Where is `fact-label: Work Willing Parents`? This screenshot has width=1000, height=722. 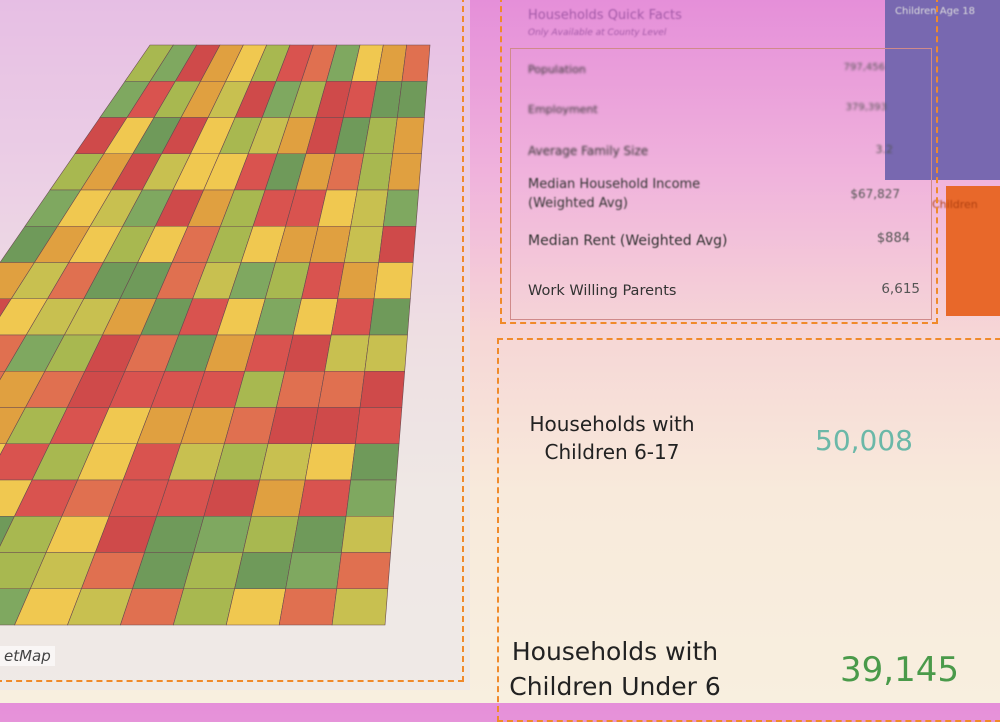
fact-label: Work Willing Parents is located at coordinates (602, 291).